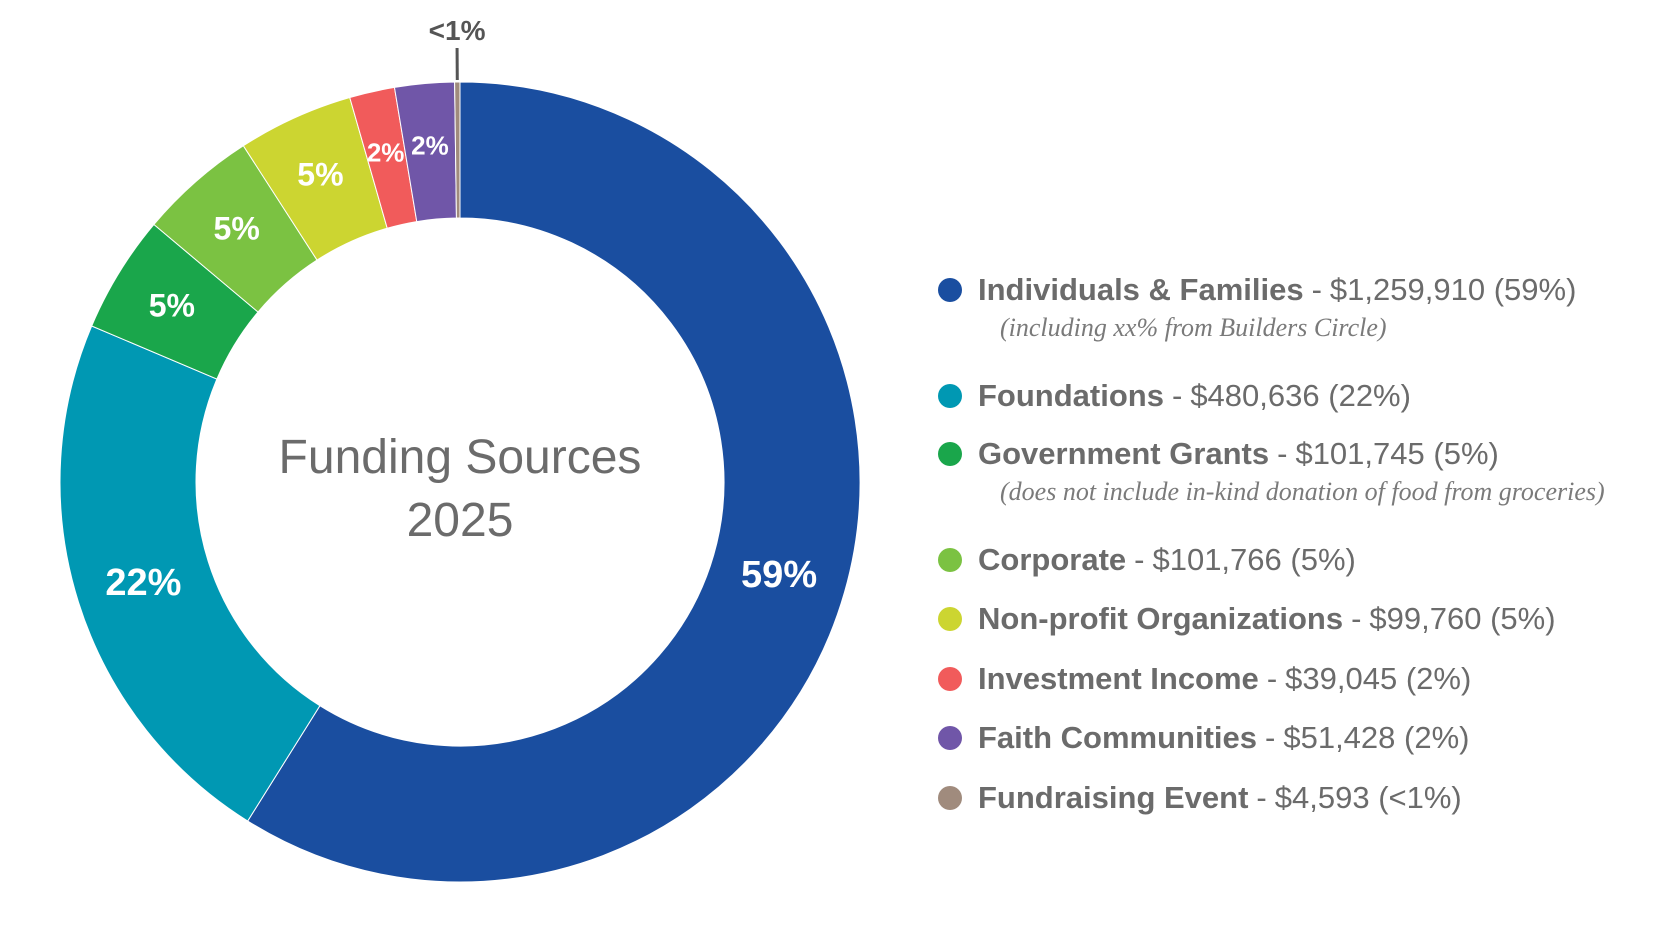 This screenshot has width=1674, height=926. I want to click on chart-title: Funding Sources, so click(460, 457).